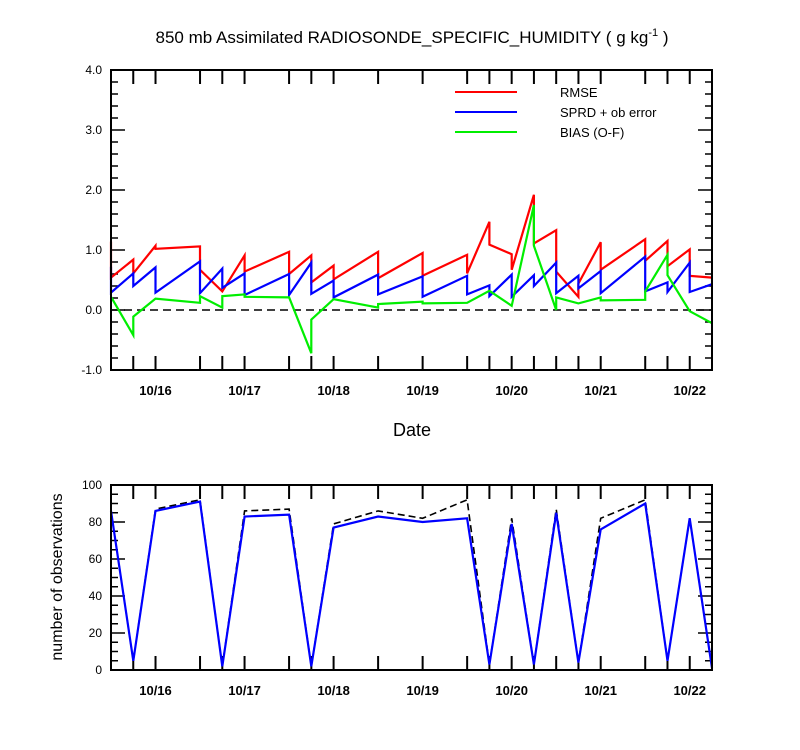  What do you see at coordinates (57, 576) in the screenshot?
I see `y-axis-label-bottom: number of observations` at bounding box center [57, 576].